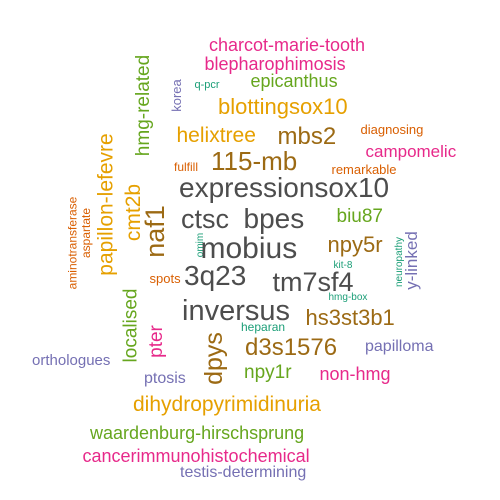 The width and height of the screenshot is (500, 500). What do you see at coordinates (106, 204) in the screenshot?
I see `cloud-word: papillon-lefevre` at bounding box center [106, 204].